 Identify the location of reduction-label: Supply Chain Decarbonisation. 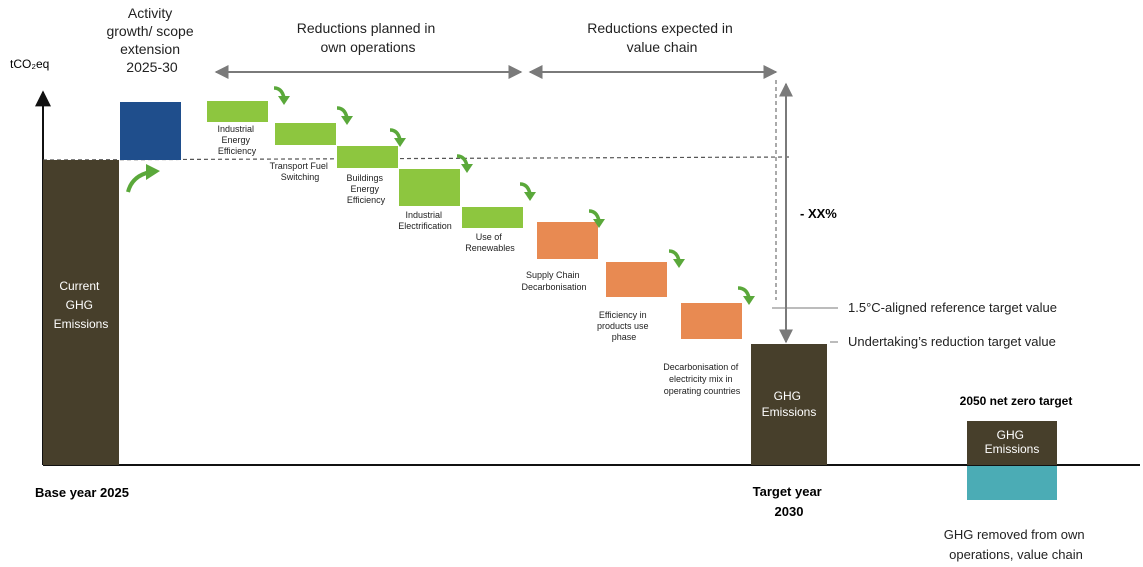
(553, 281).